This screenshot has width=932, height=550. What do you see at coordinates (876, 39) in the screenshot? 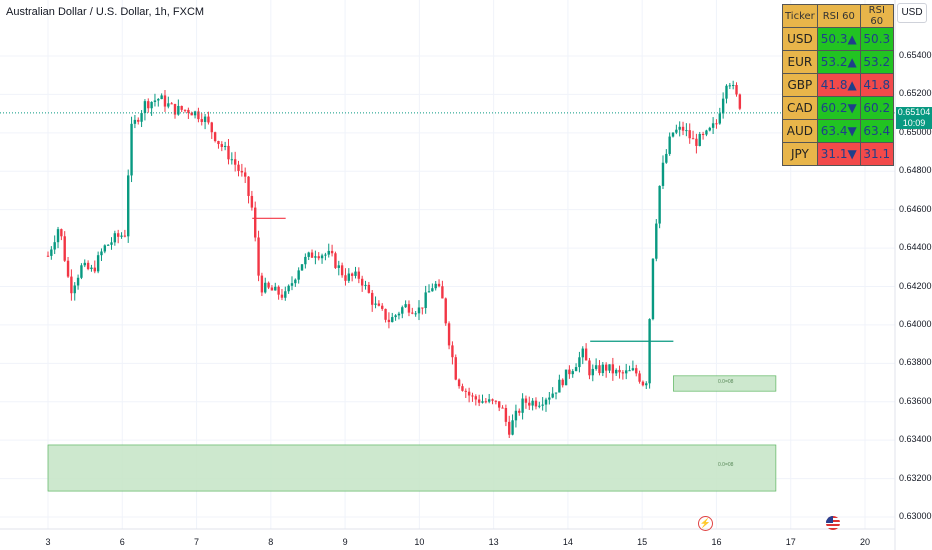
I see `rsi-value-2: 50.3` at bounding box center [876, 39].